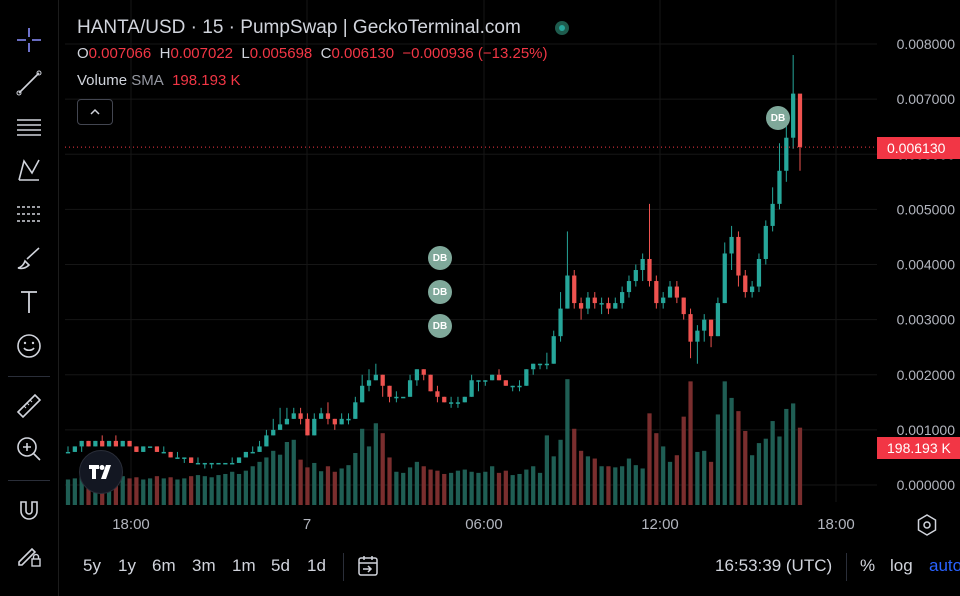 The width and height of the screenshot is (960, 596). I want to click on range-6m: 6m, so click(164, 565).